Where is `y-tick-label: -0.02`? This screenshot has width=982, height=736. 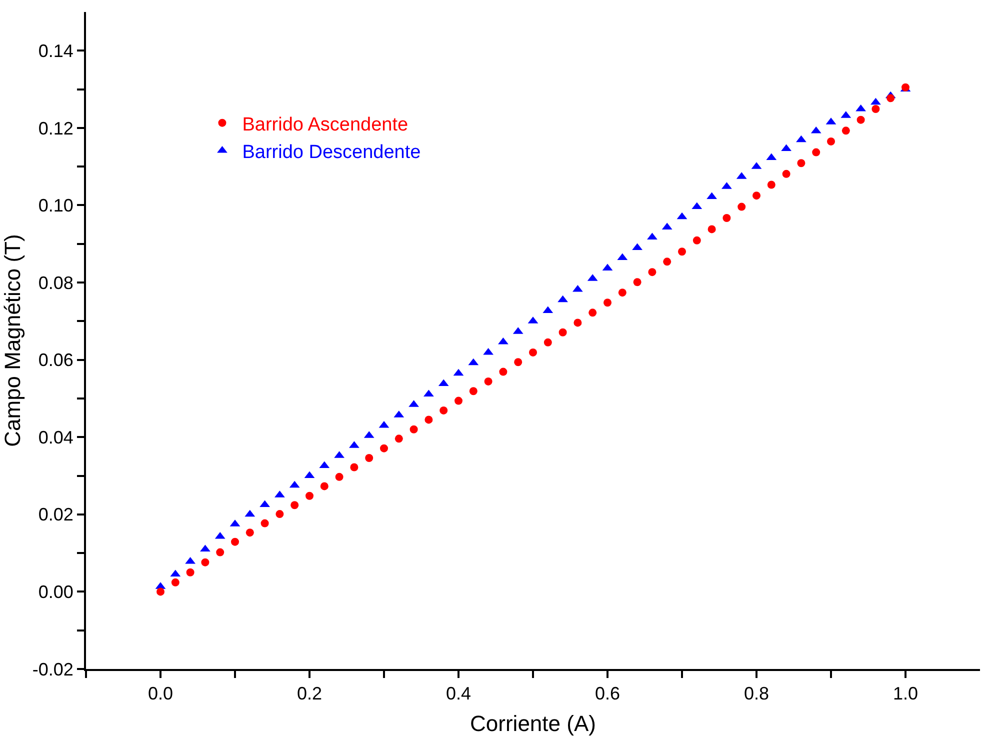
y-tick-label: -0.02 is located at coordinates (53, 669).